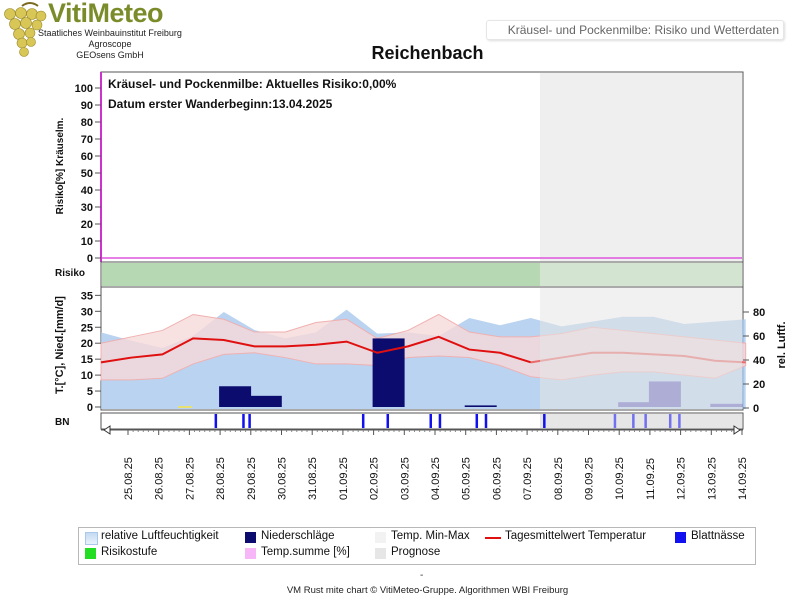 The width and height of the screenshot is (800, 600). What do you see at coordinates (87, 191) in the screenshot?
I see `risk-y-tick-label-4: 40` at bounding box center [87, 191].